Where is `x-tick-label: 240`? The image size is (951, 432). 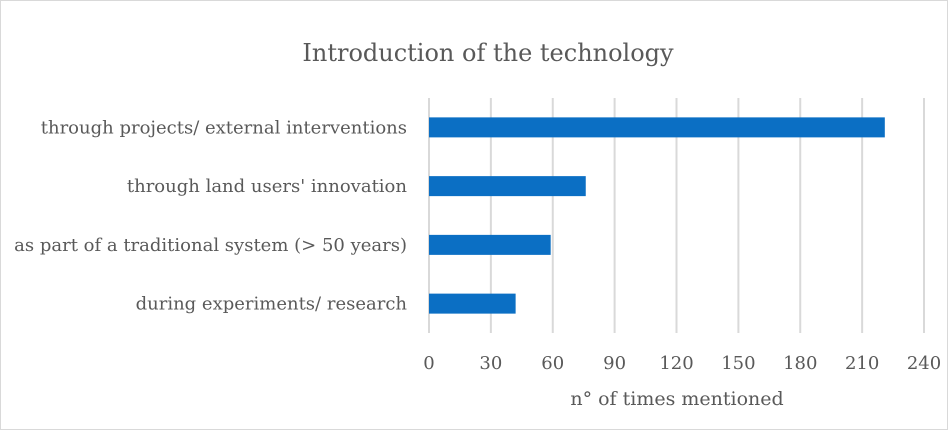
x-tick-label: 240 is located at coordinates (924, 363).